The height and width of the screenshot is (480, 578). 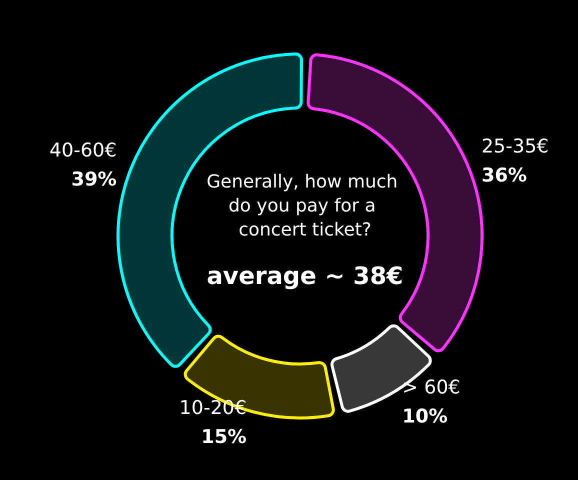 What do you see at coordinates (305, 206) in the screenshot?
I see `text: Generally, how much do you pay for a concert ticket?` at bounding box center [305, 206].